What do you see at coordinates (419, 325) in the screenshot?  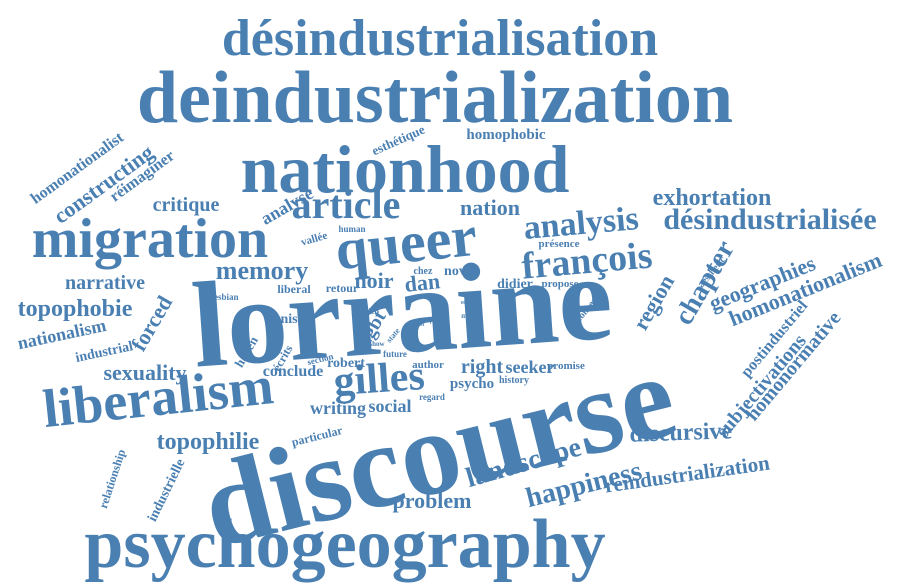 I see `word-past: past` at bounding box center [419, 325].